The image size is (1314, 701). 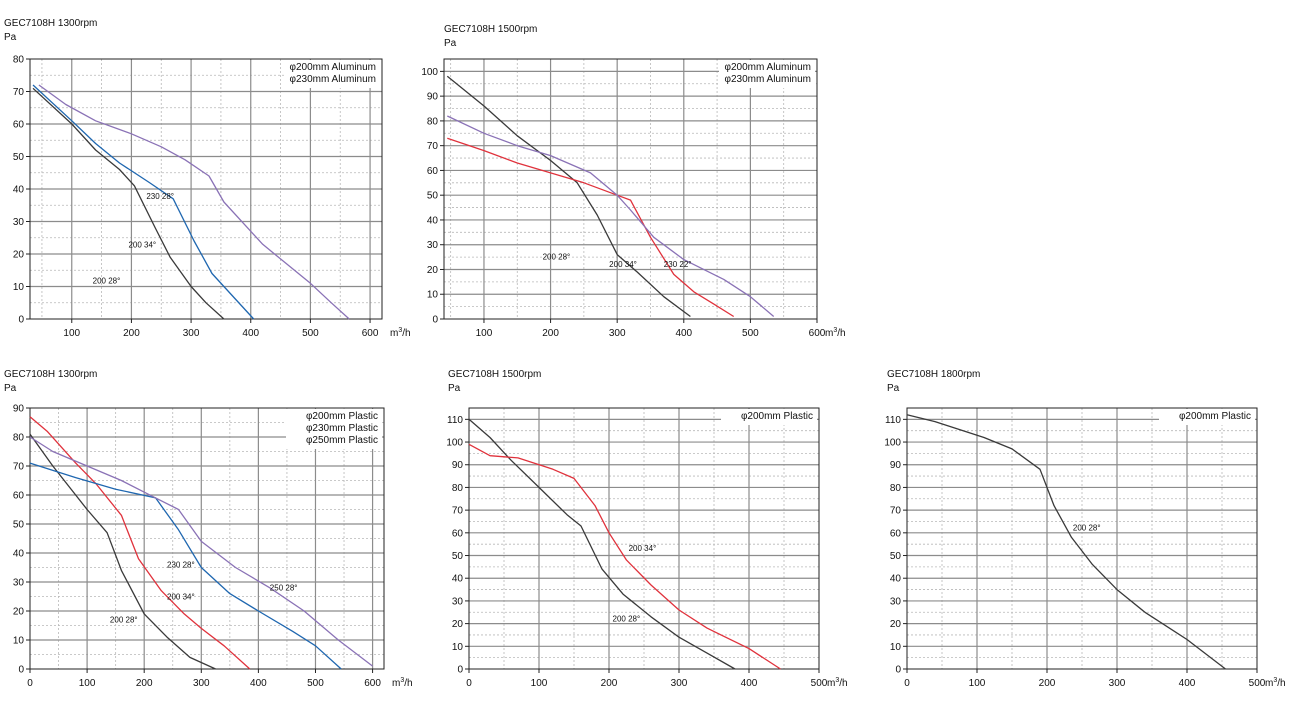 I want to click on chart-title: GEC7108H 1800rpm, so click(x=934, y=374).